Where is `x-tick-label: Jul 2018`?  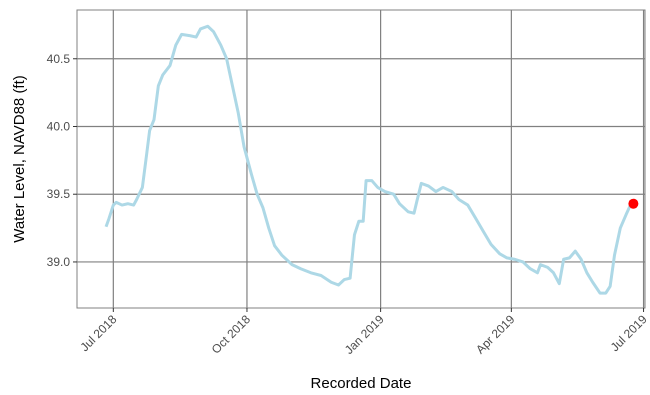 x-tick-label: Jul 2018 is located at coordinates (98, 333).